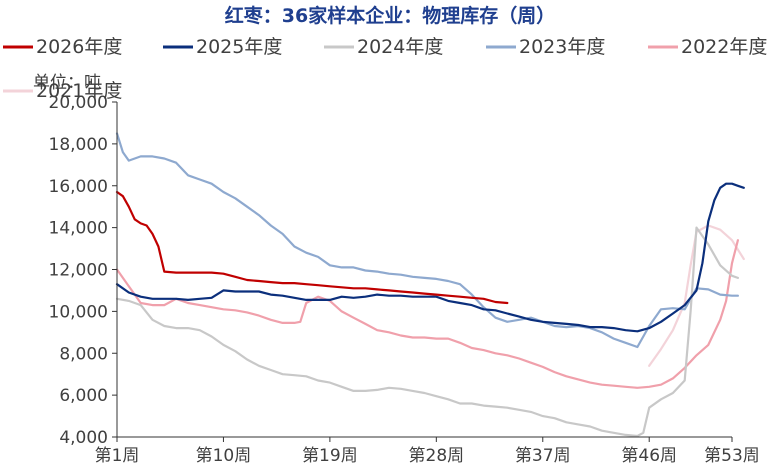 This screenshot has height=473, width=781. I want to click on legend-item-2026年度: 2026年度, so click(62, 47).